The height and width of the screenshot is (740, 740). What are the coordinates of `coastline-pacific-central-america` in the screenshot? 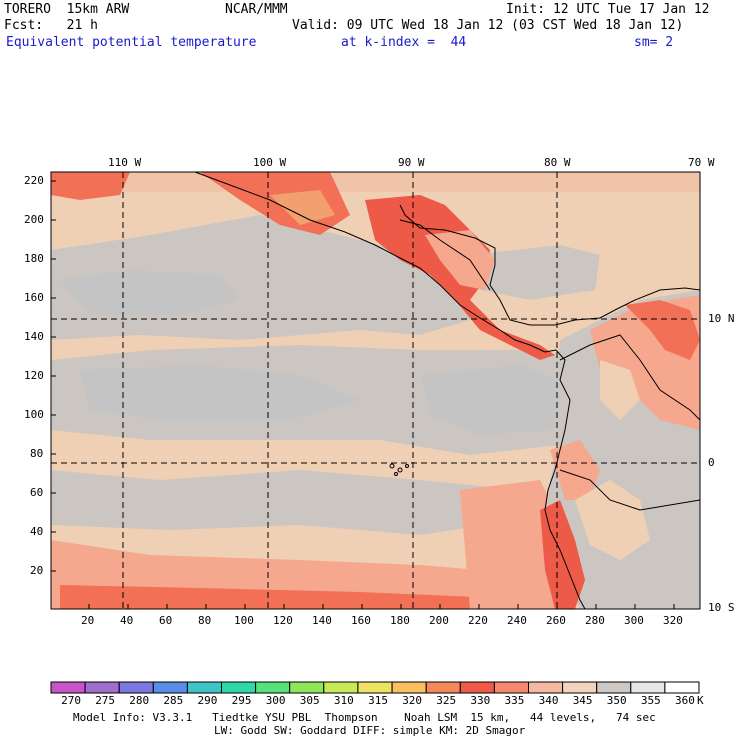 It's located at (375, 262).